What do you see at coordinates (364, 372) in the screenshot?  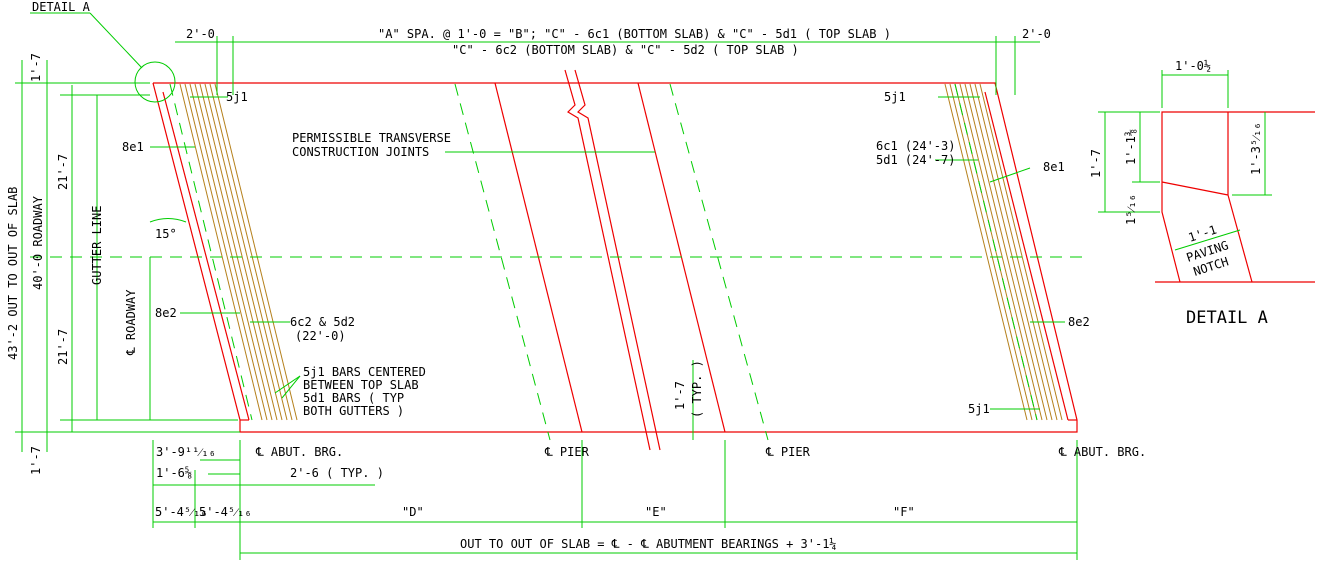 I see `note-5j1-line-1: 5j1 BARS CENTERED` at bounding box center [364, 372].